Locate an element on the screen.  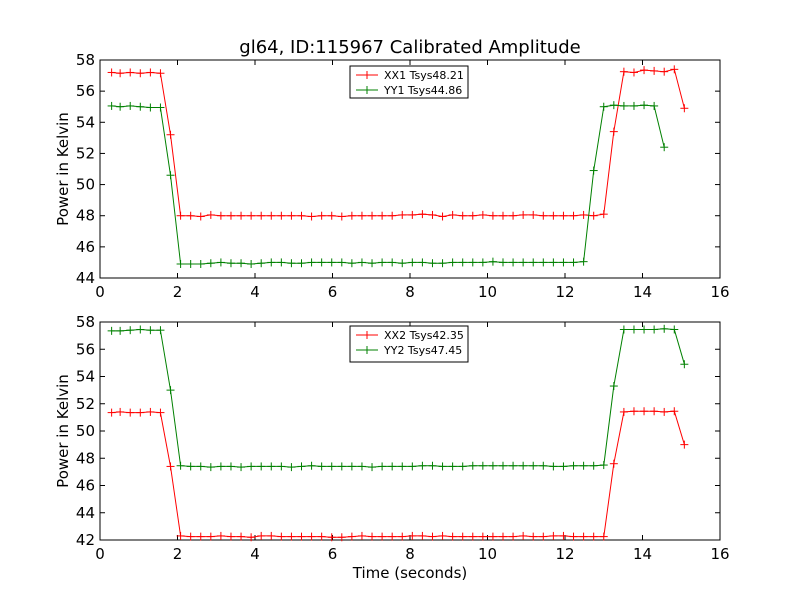
legend-label: XX2 Tsys42.35 is located at coordinates (424, 335).